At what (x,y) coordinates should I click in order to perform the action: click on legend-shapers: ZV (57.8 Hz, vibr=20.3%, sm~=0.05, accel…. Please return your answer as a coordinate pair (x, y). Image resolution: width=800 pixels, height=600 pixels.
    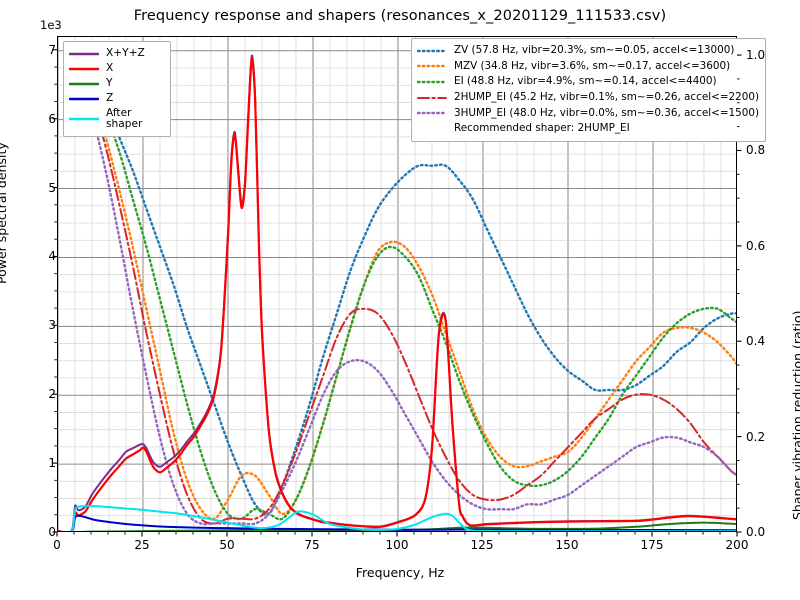
    Looking at the image, I should click on (589, 90).